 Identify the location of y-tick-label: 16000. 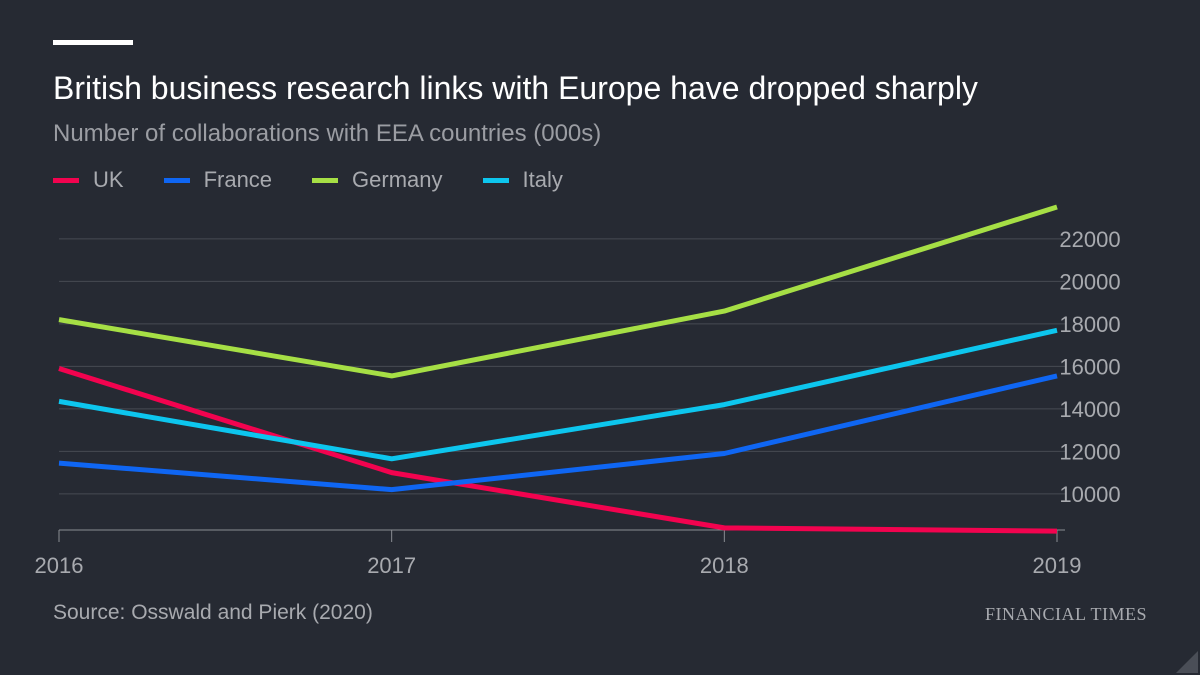
(1089, 366).